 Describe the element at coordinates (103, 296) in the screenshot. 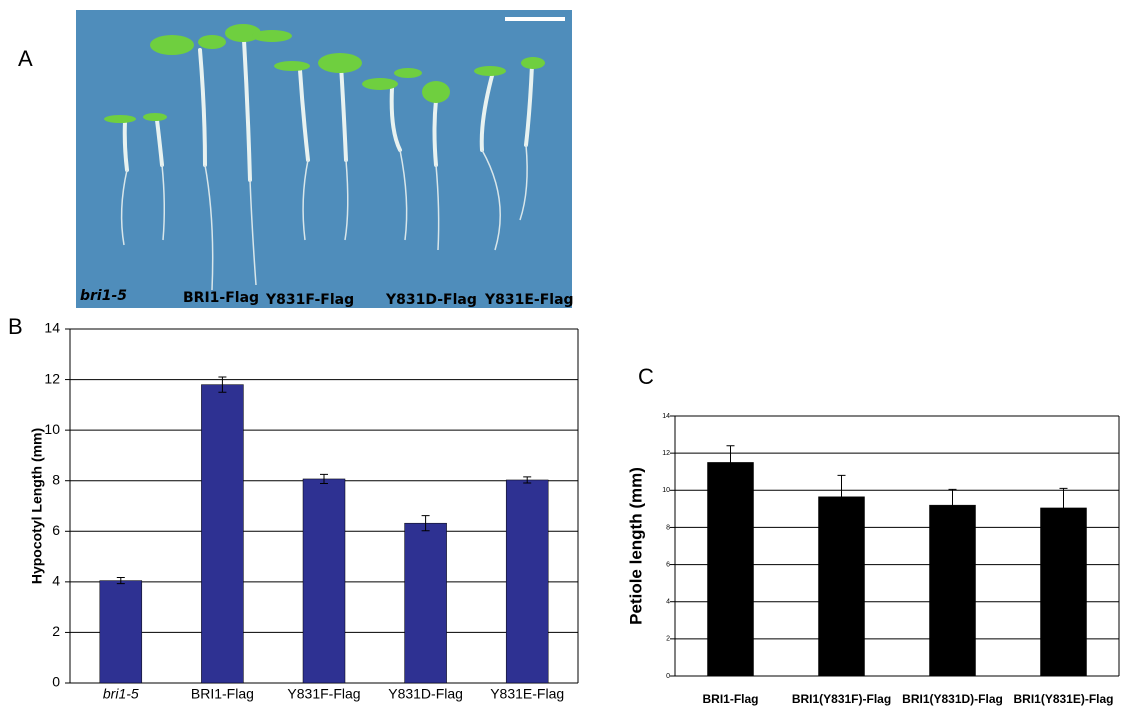

I see `photo-label: bri1-5` at that location.